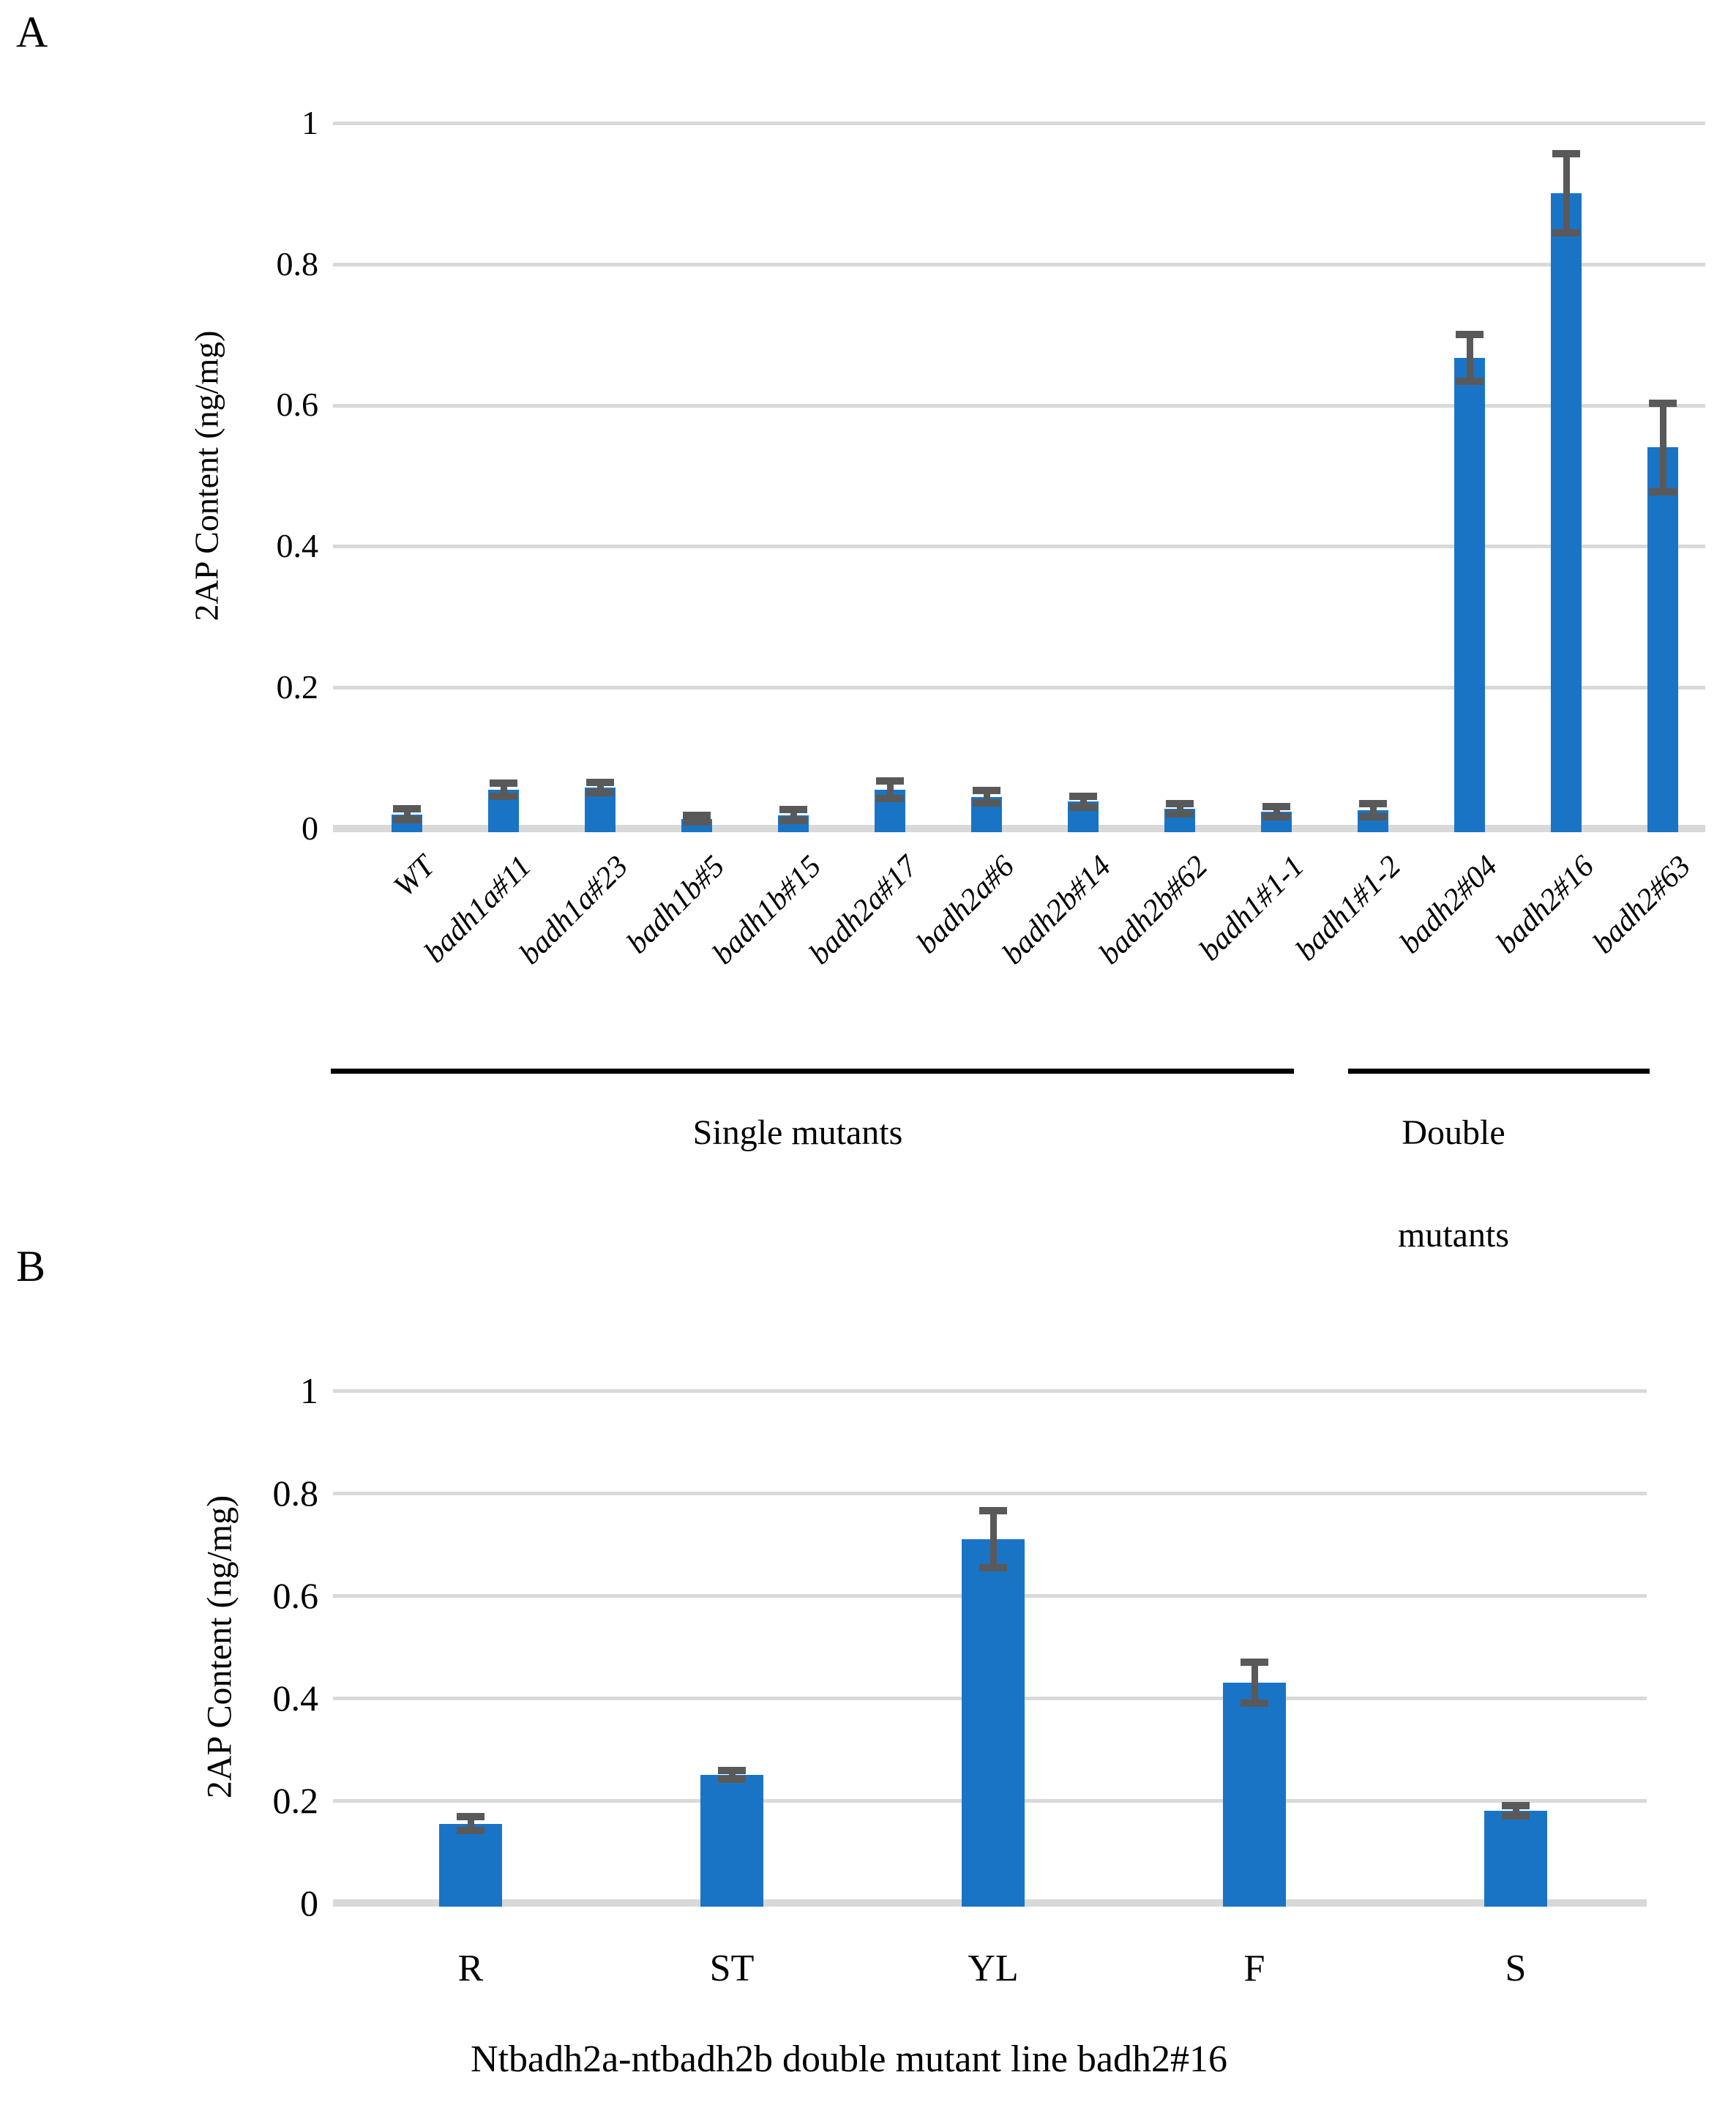 The height and width of the screenshot is (2105, 1736). What do you see at coordinates (471, 1865) in the screenshot?
I see `bar-R` at bounding box center [471, 1865].